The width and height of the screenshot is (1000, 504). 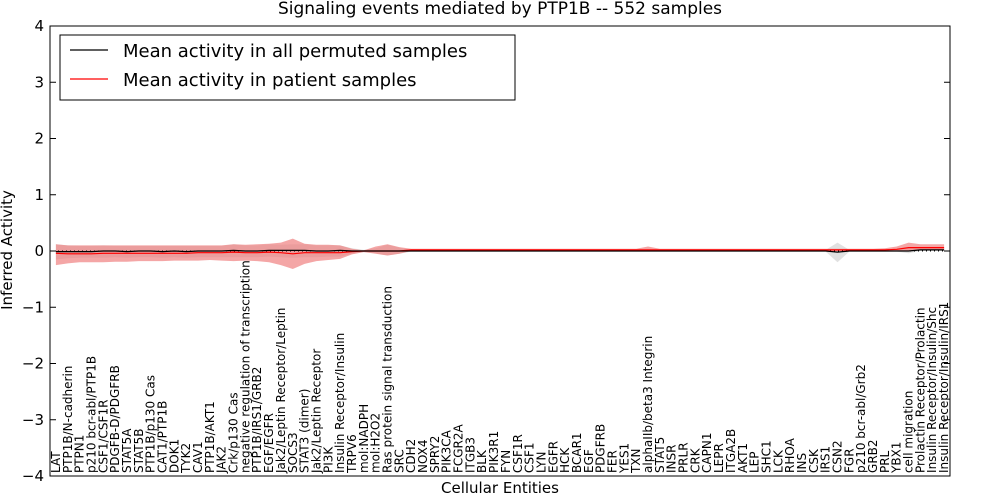 I want to click on legend-box, so click(x=287, y=67).